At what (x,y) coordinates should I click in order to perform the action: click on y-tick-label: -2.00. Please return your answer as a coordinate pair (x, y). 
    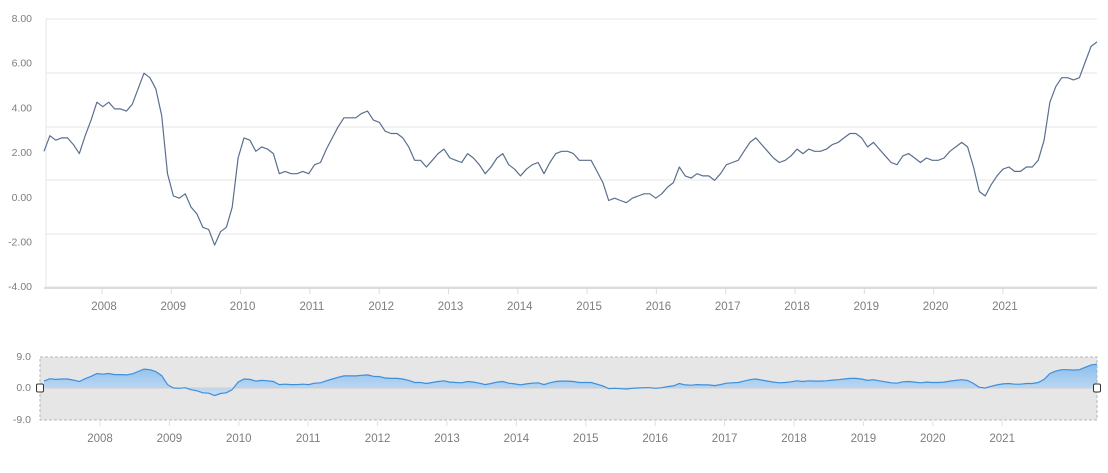
    Looking at the image, I should click on (20, 243).